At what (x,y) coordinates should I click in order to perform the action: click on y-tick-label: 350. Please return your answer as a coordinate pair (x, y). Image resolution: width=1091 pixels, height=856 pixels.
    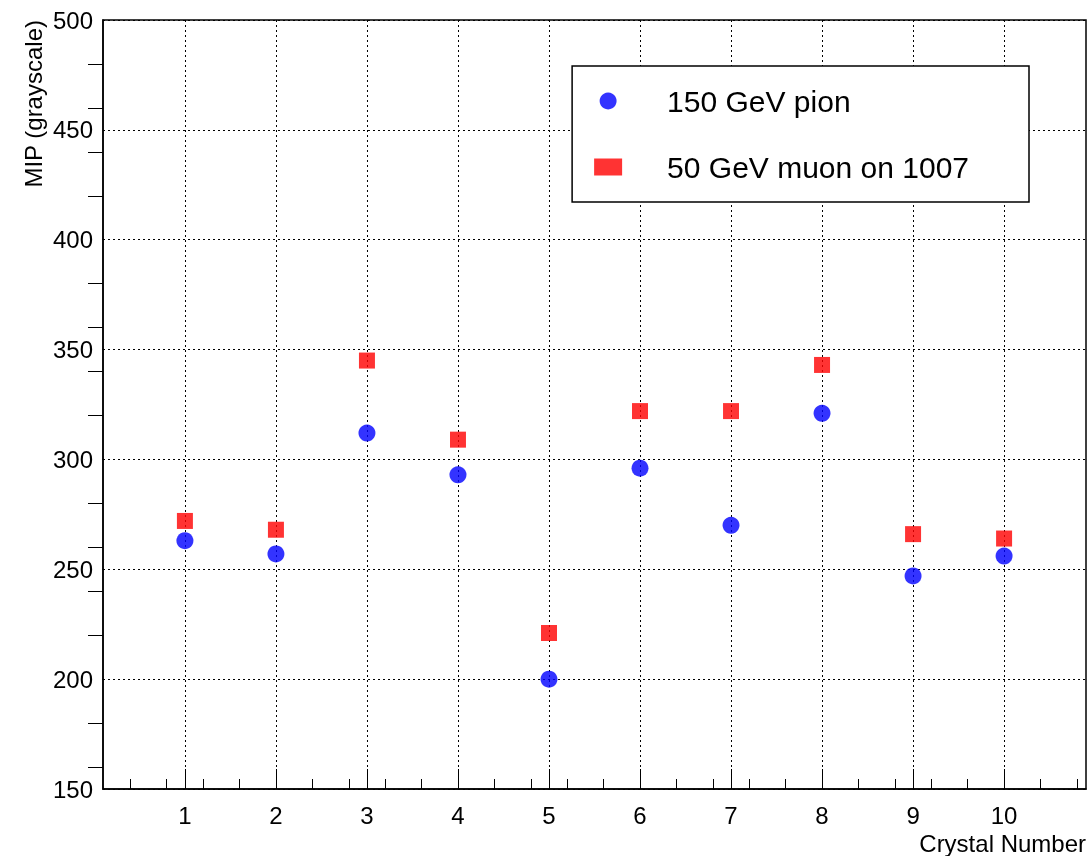
    Looking at the image, I should click on (72, 350).